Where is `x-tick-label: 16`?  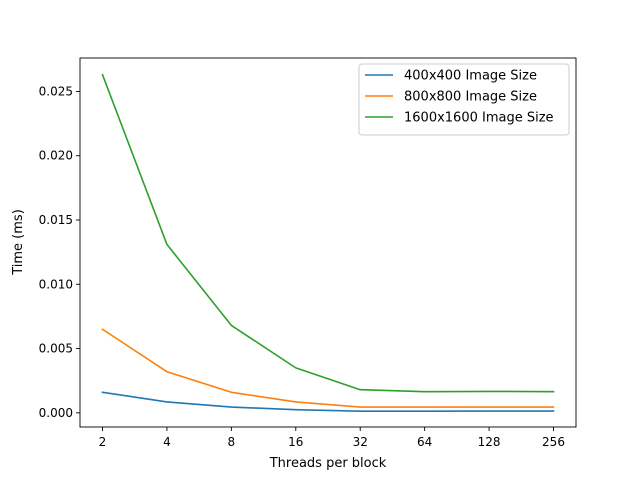
x-tick-label: 16 is located at coordinates (295, 442).